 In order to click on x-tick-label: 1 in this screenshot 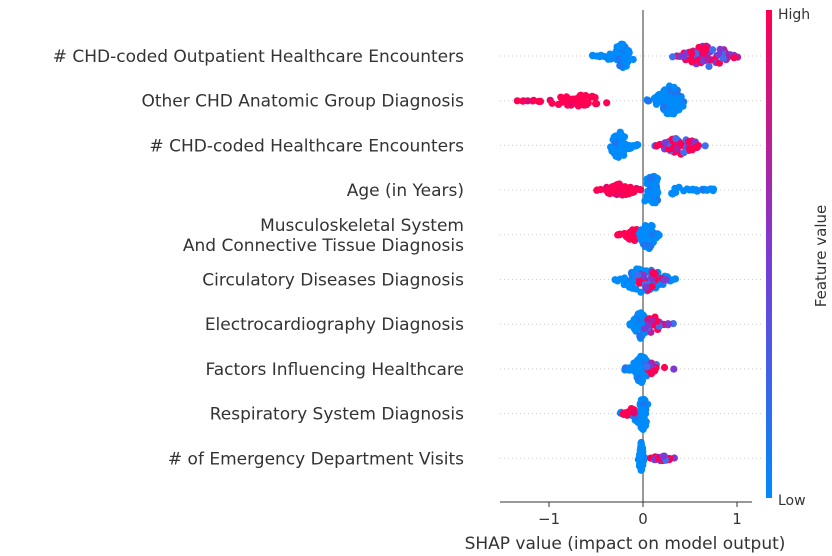, I will do `click(737, 519)`.